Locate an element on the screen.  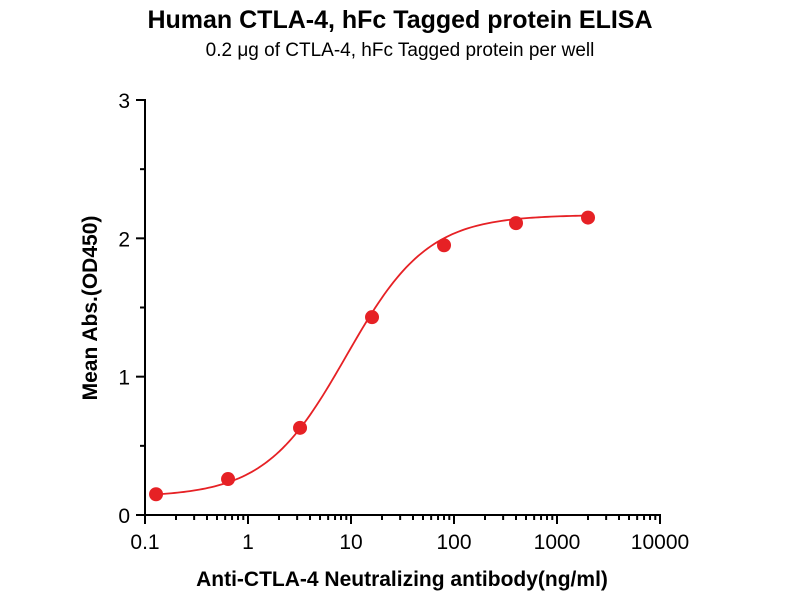
x-tick-label: 1 is located at coordinates (248, 542).